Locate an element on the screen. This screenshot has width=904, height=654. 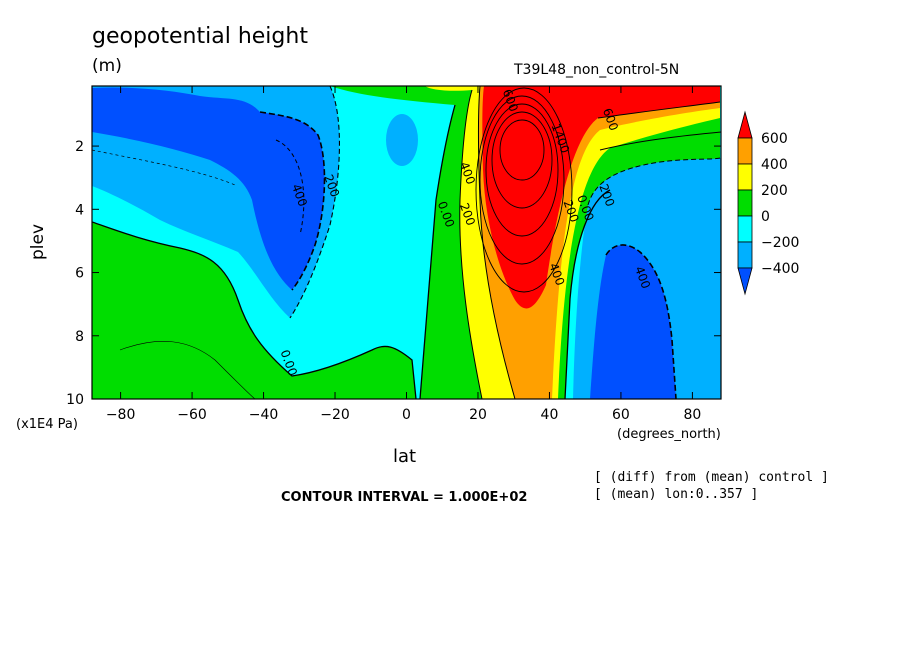
contour-interval-note: CONTOUR INTERVAL = 1.000E+02 is located at coordinates (404, 497).